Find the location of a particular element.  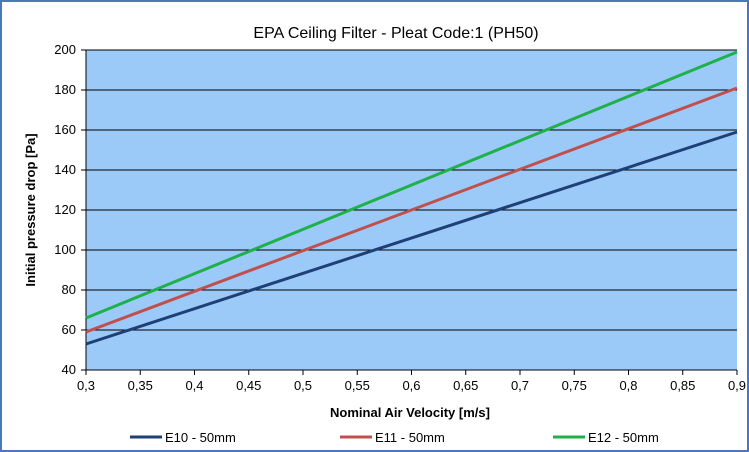

x-tick-label: 0,4 is located at coordinates (194, 385).